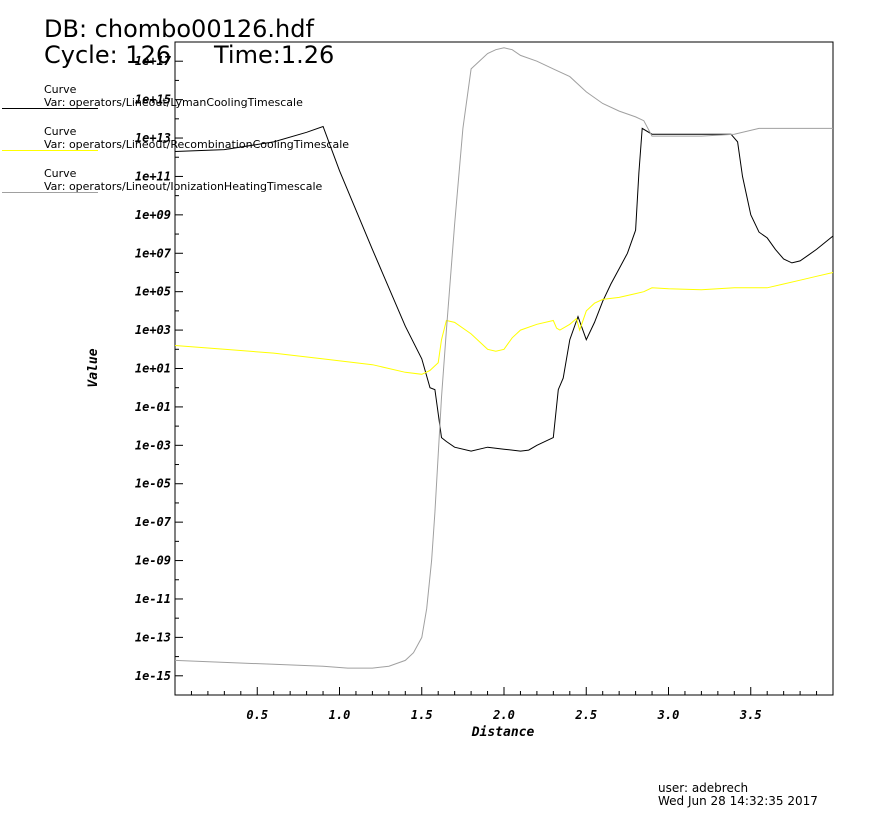 This screenshot has height=818, width=878. What do you see at coordinates (340, 715) in the screenshot?
I see `x-tick-label: 1.0` at bounding box center [340, 715].